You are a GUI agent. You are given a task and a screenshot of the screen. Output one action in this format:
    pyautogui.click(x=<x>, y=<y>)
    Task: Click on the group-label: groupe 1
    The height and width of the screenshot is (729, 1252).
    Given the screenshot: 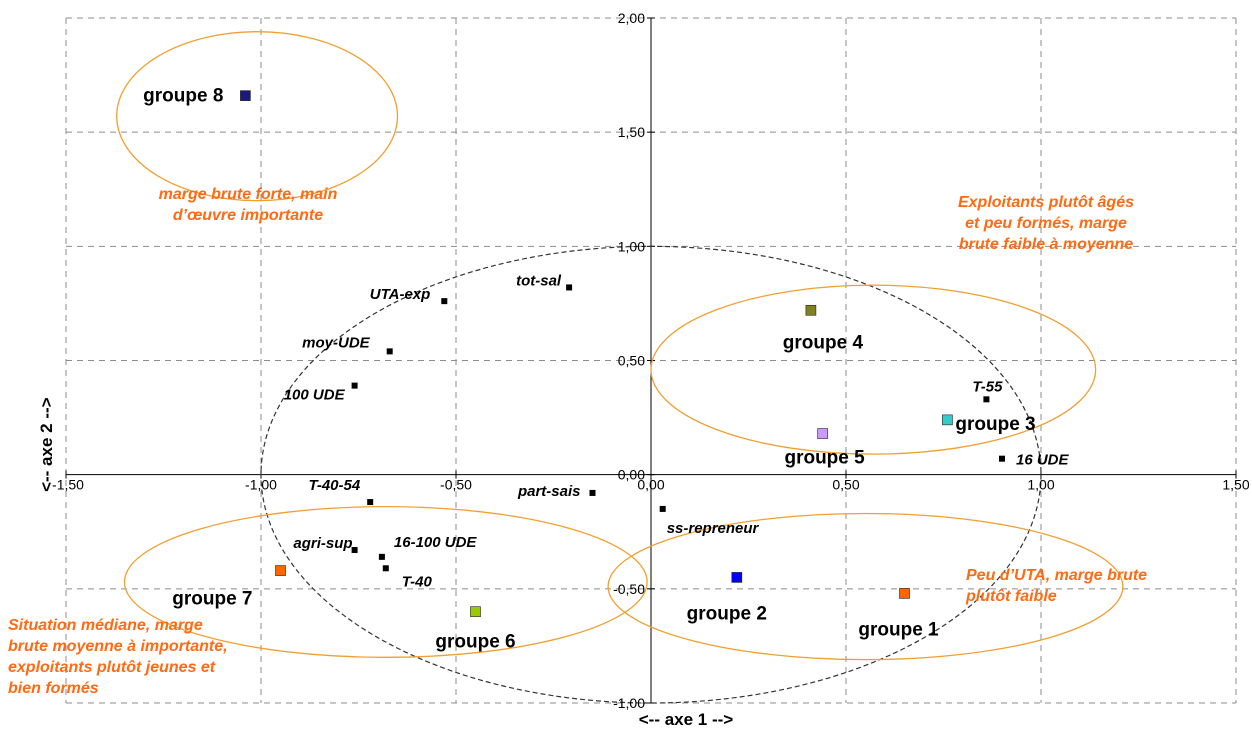 What is the action you would take?
    pyautogui.click(x=898, y=629)
    